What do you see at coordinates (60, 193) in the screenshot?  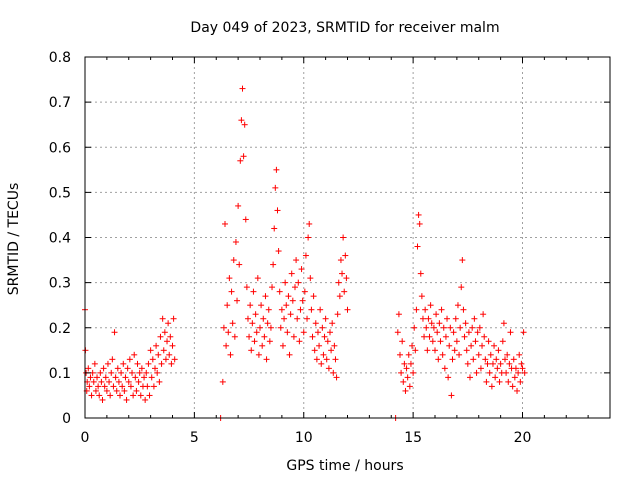 I see `y-tick-label: 0.5` at bounding box center [60, 193].